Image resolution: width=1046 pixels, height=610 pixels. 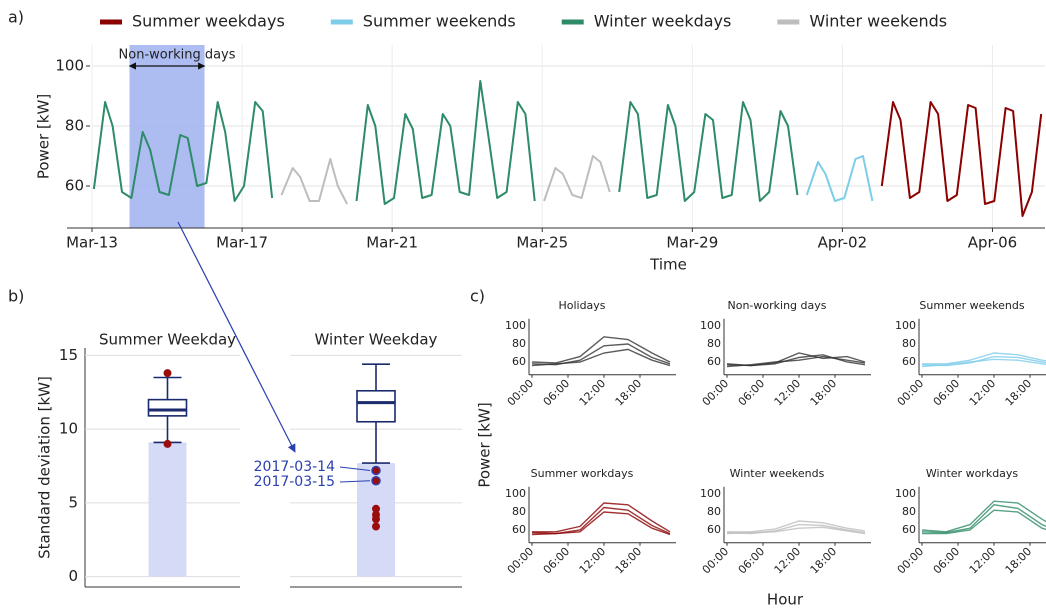 I want to click on panel-label: a), so click(x=16, y=17).